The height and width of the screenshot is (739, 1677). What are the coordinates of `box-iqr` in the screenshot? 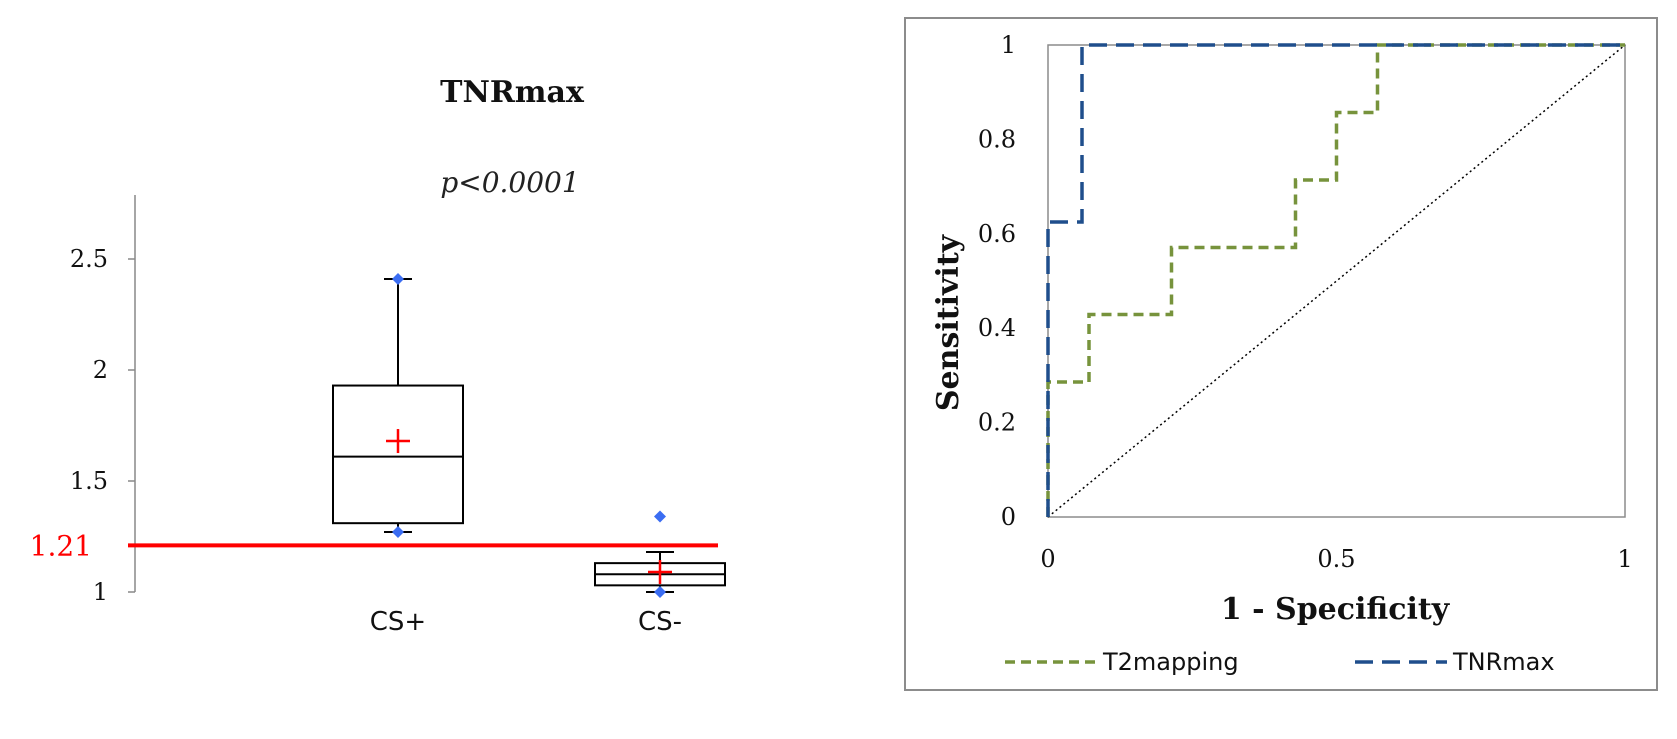 It's located at (398, 454).